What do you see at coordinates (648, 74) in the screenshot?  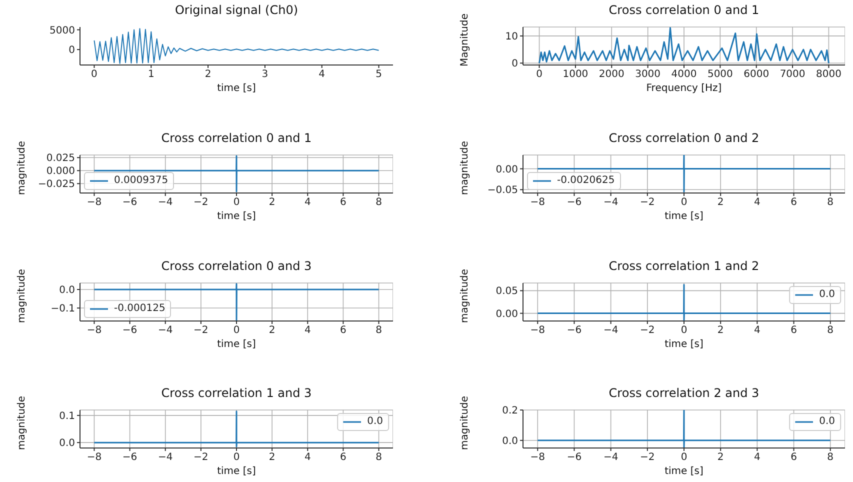 I see `x-tick-label: 3000` at bounding box center [648, 74].